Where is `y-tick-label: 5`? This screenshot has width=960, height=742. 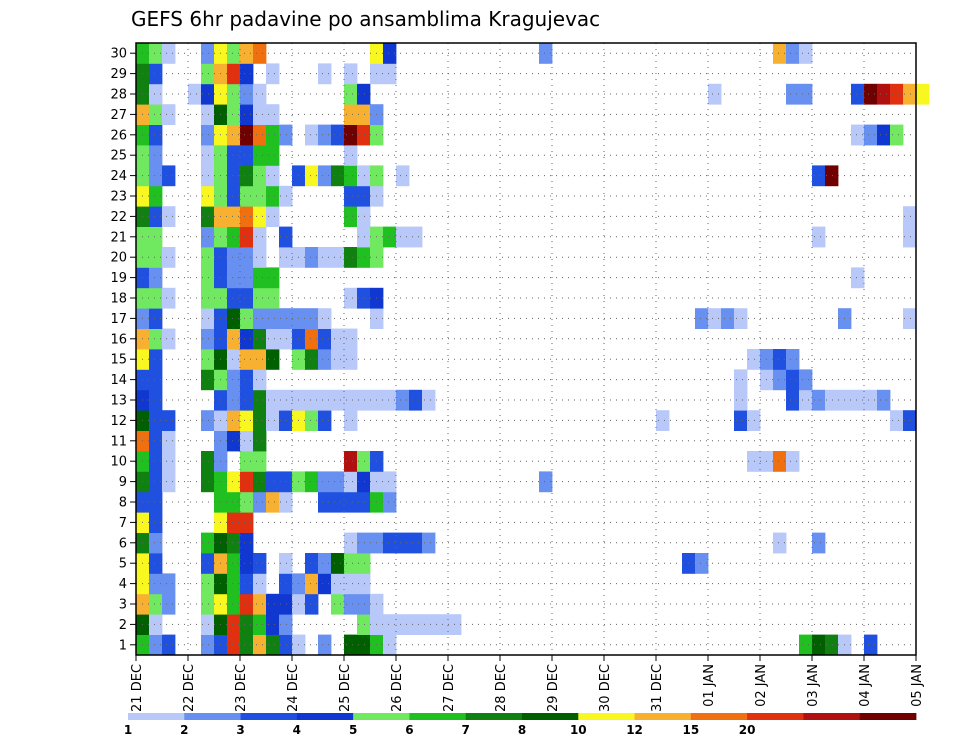
y-tick-label: 5 is located at coordinates (123, 564).